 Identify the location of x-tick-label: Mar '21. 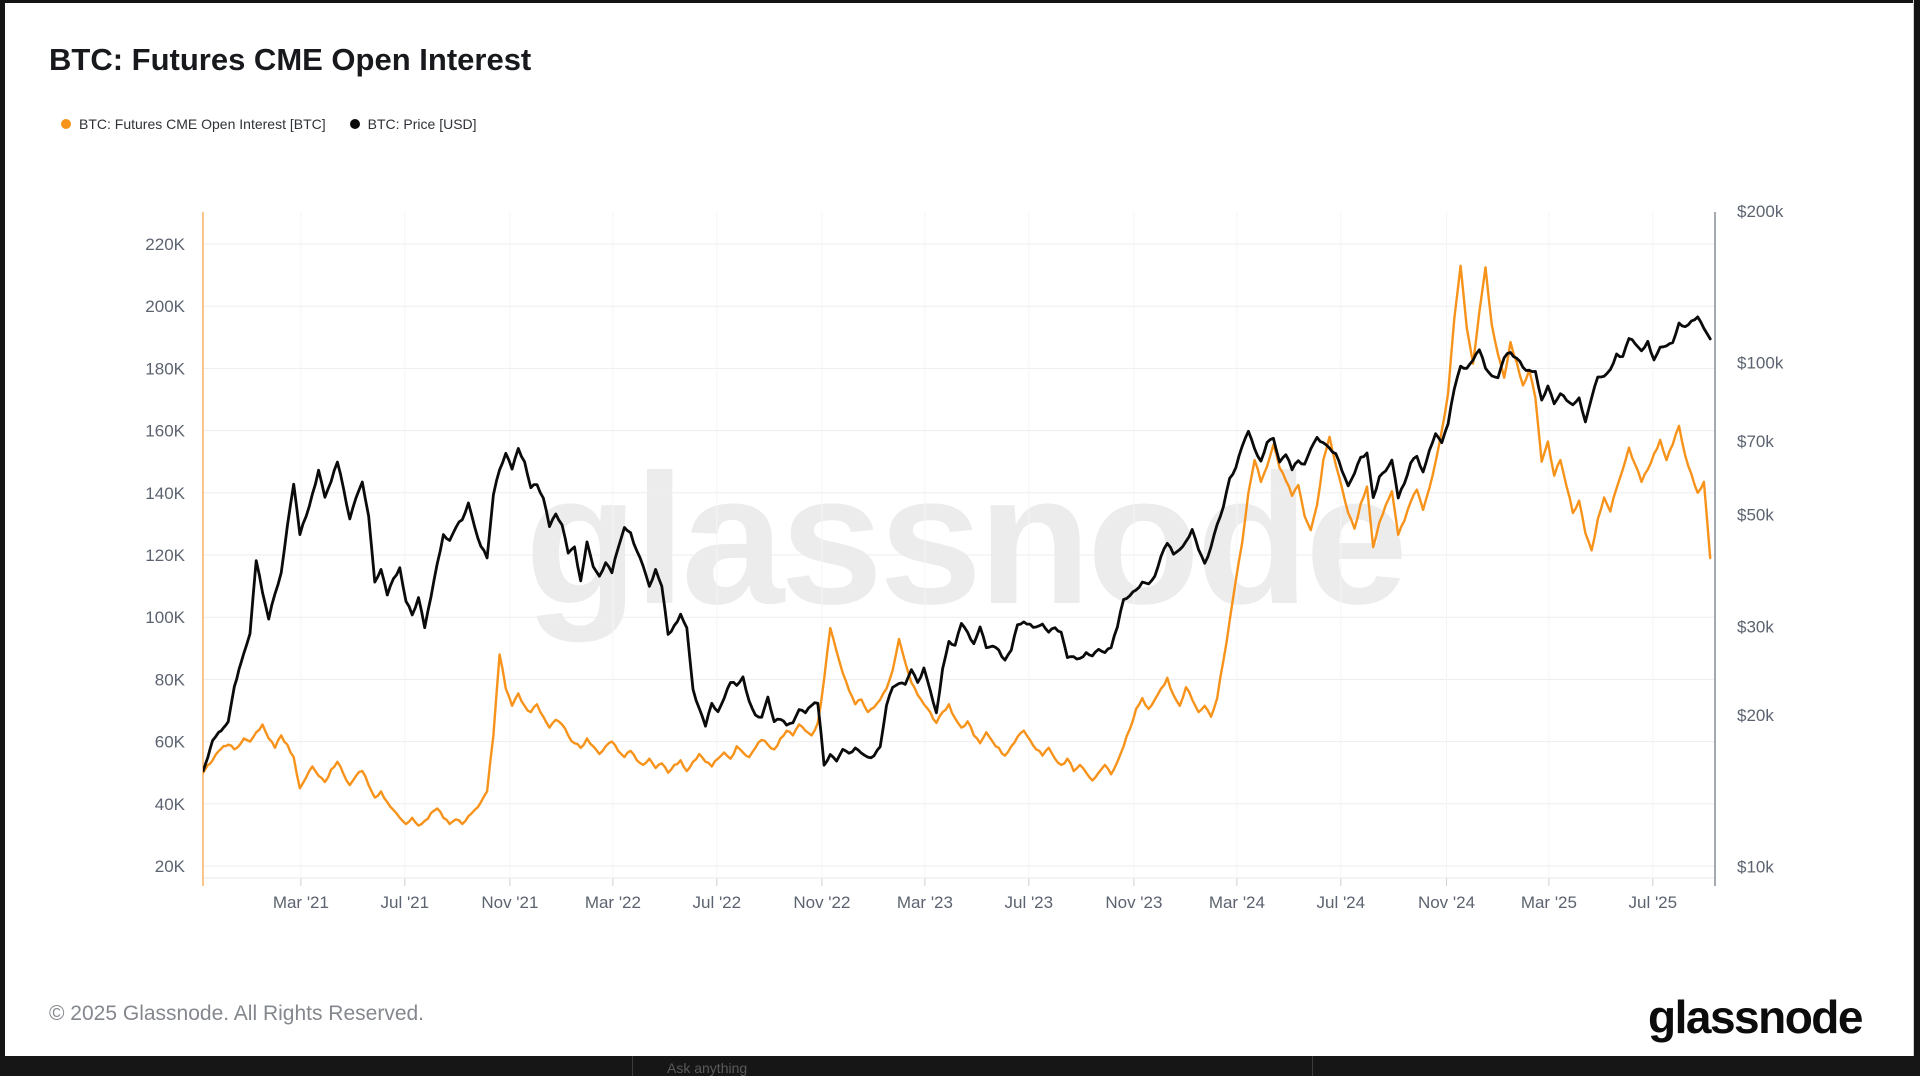
(301, 902).